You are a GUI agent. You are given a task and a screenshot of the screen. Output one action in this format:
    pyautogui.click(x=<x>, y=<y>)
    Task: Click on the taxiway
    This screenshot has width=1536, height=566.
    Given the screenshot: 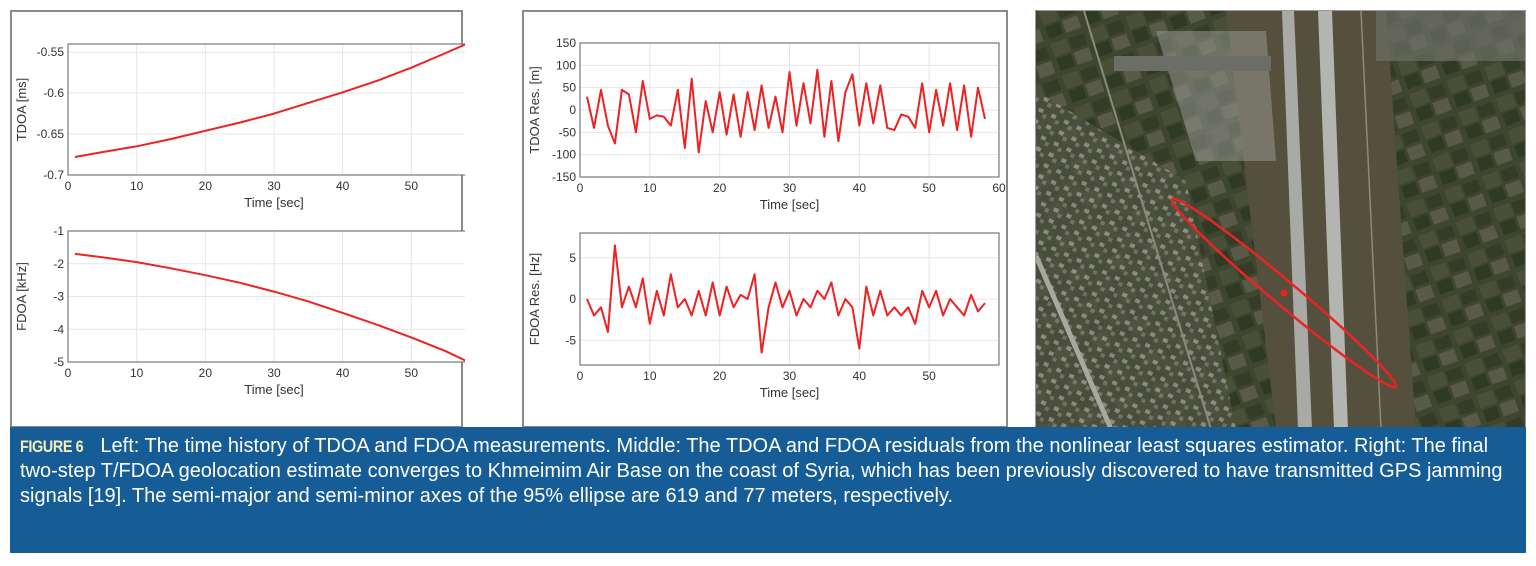 What is the action you would take?
    pyautogui.click(x=1192, y=63)
    